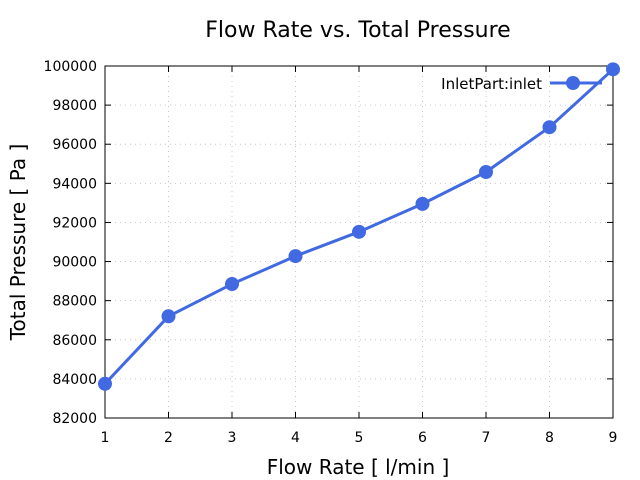 The width and height of the screenshot is (640, 480). I want to click on y-tick-label: 86000, so click(74, 341).